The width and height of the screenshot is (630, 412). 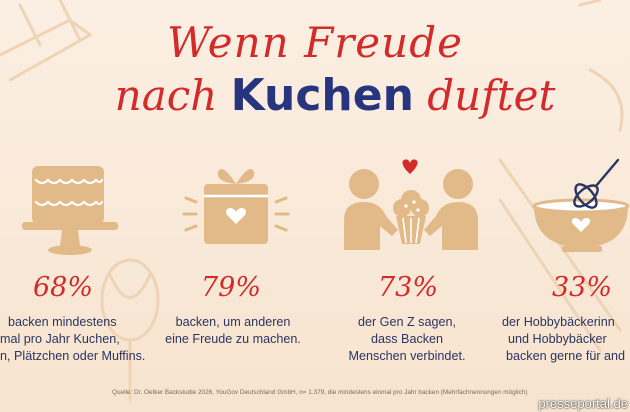 I want to click on mixing-bowl-icon, so click(x=581, y=205).